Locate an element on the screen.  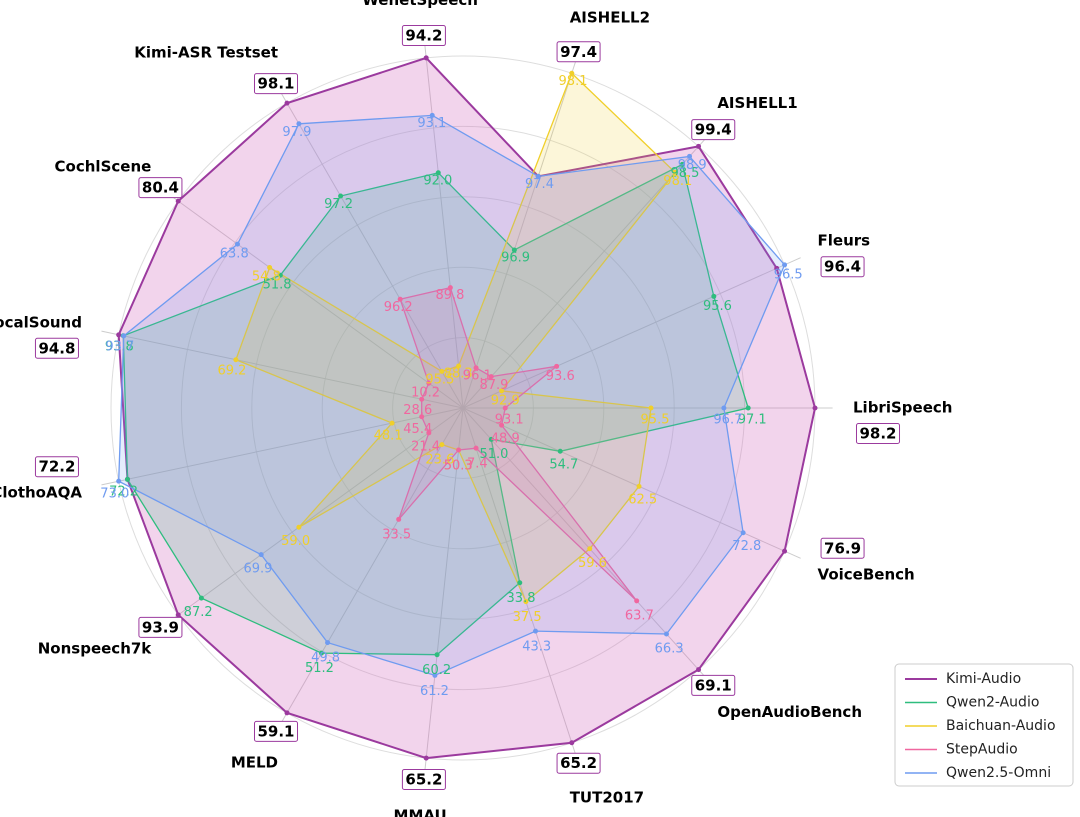
kimi-value-label: 69.1 is located at coordinates (713, 685).